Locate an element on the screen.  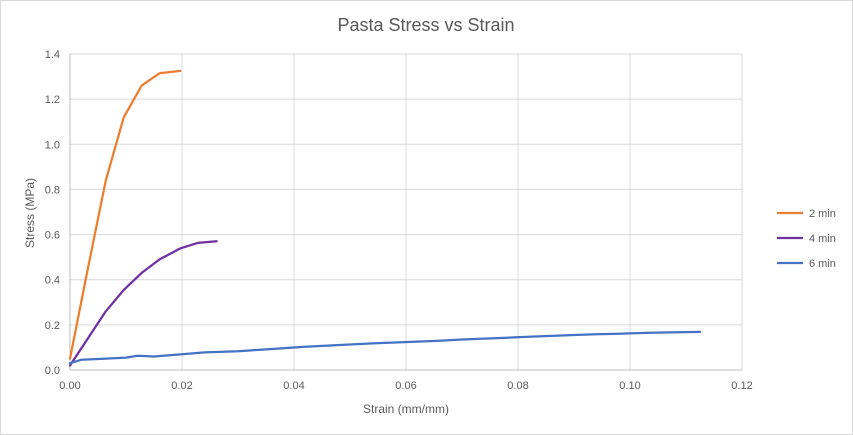
y-tick-label: 1.4 is located at coordinates (52, 55).